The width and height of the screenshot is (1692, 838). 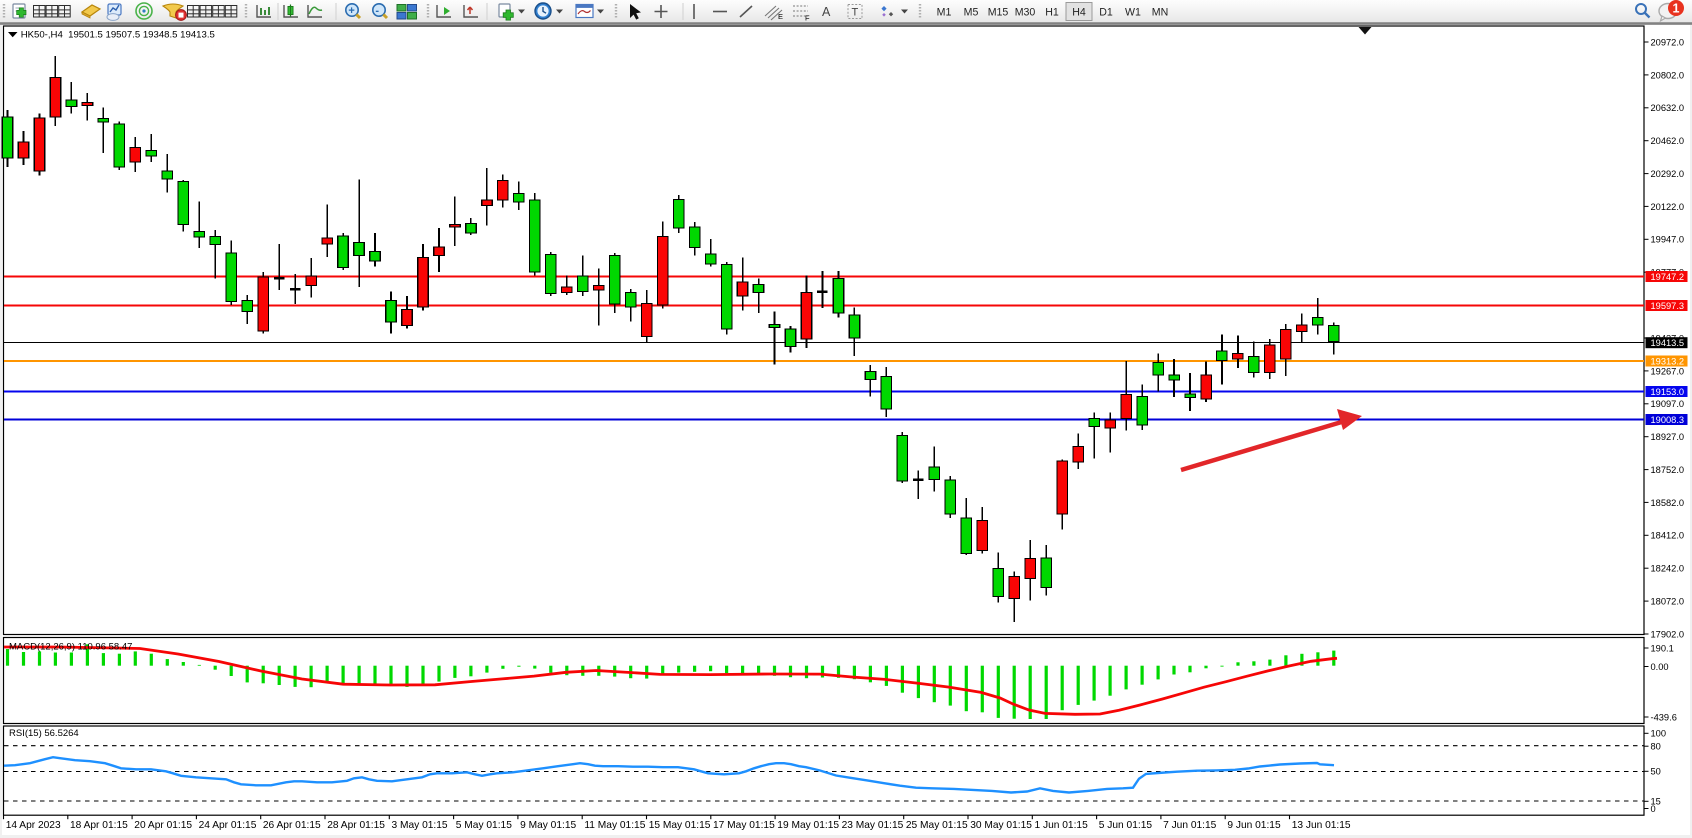 What do you see at coordinates (99, 825) in the screenshot?
I see `svg-text: 18 Apr 01:15` at bounding box center [99, 825].